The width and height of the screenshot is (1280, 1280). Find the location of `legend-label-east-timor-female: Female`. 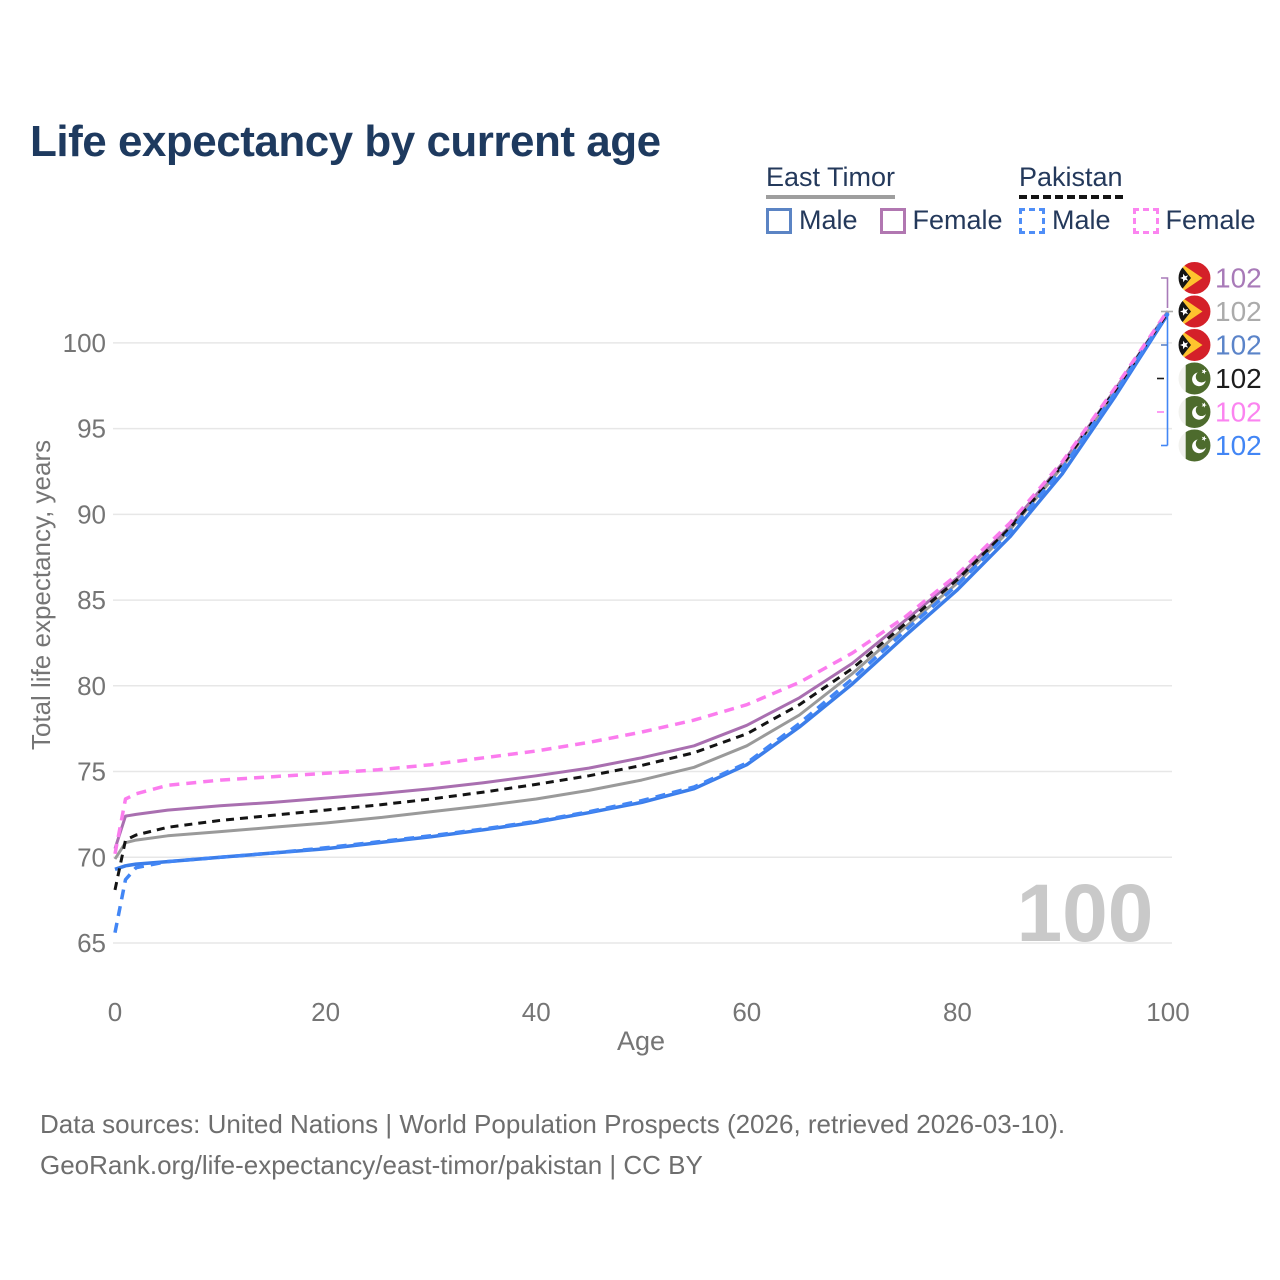

legend-label-east-timor-female: Female is located at coordinates (957, 220).